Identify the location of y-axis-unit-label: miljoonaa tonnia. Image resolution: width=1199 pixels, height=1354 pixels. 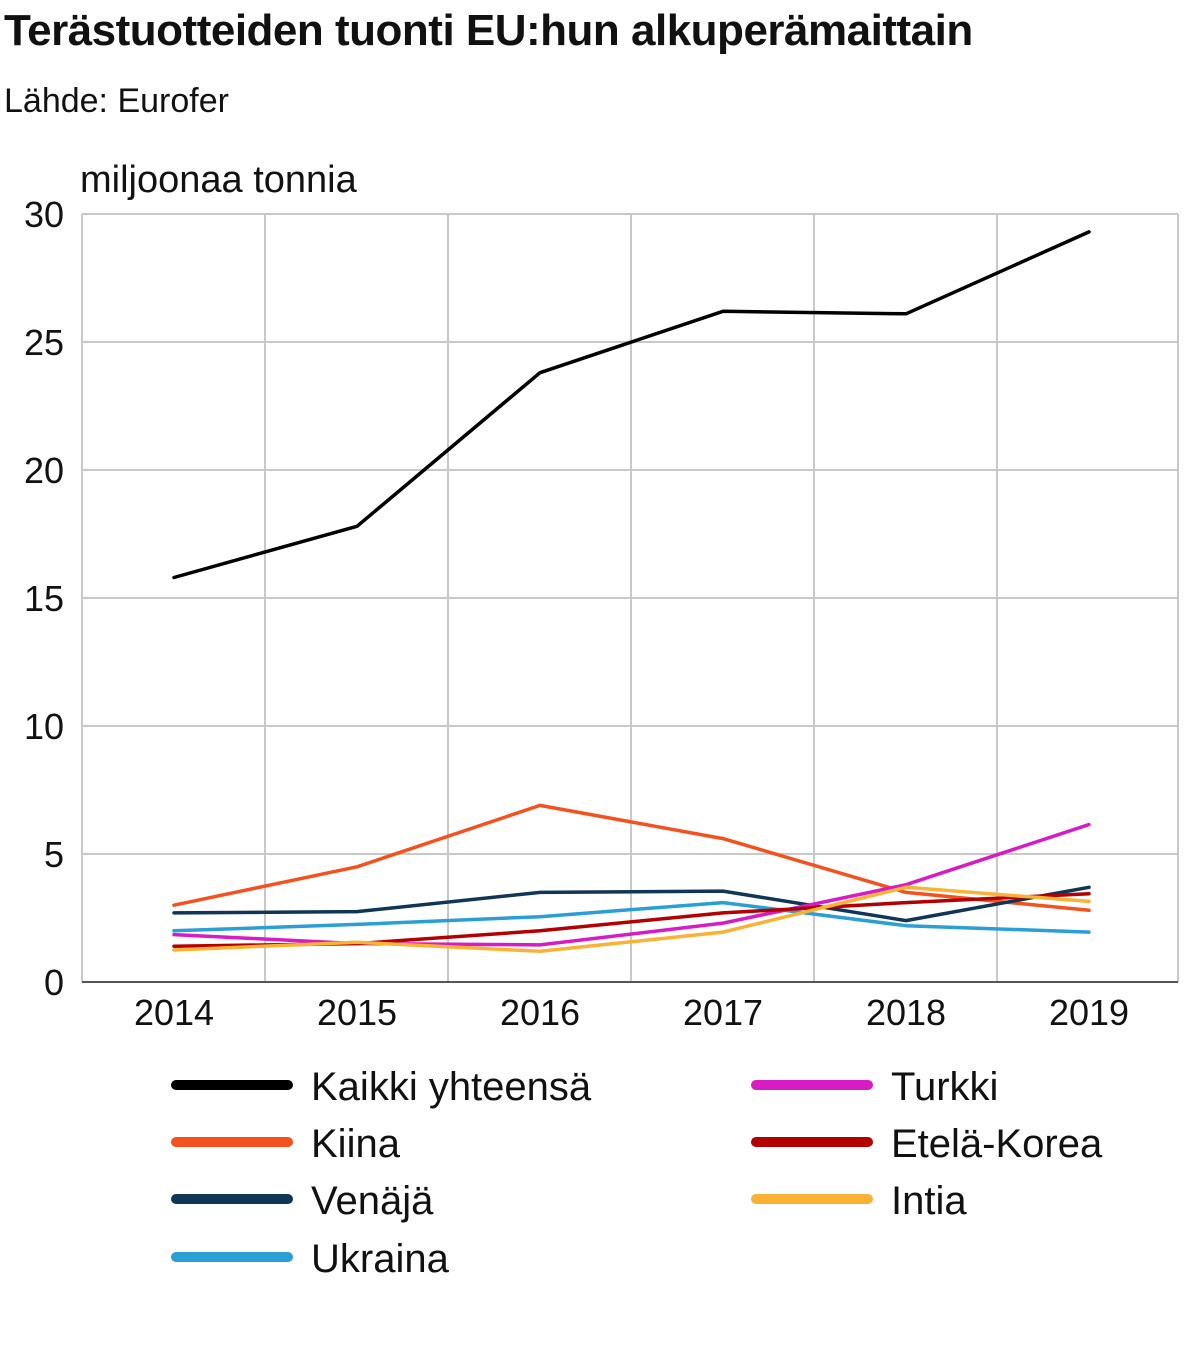
(219, 180).